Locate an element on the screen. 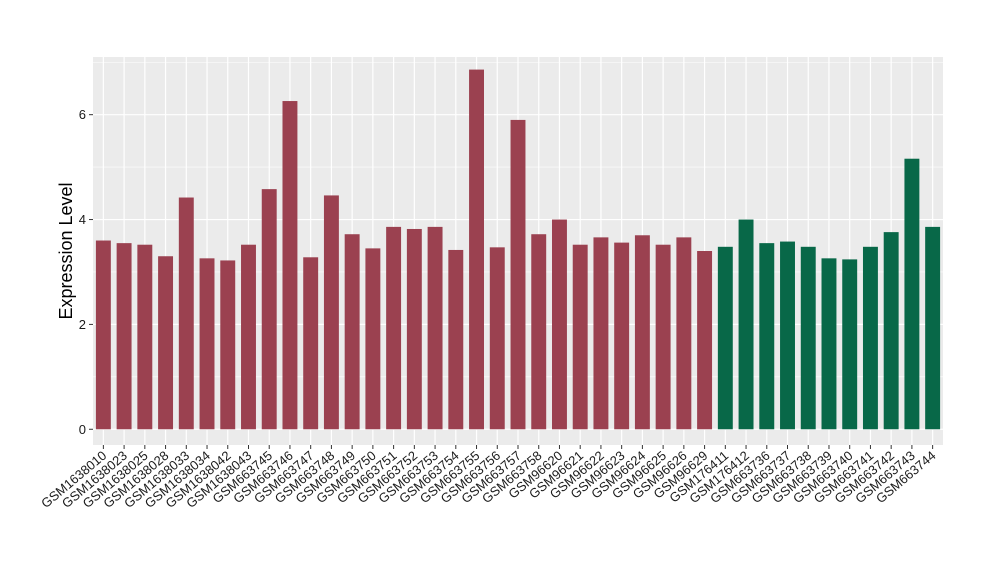  y-tick-label: 4 is located at coordinates (82, 219).